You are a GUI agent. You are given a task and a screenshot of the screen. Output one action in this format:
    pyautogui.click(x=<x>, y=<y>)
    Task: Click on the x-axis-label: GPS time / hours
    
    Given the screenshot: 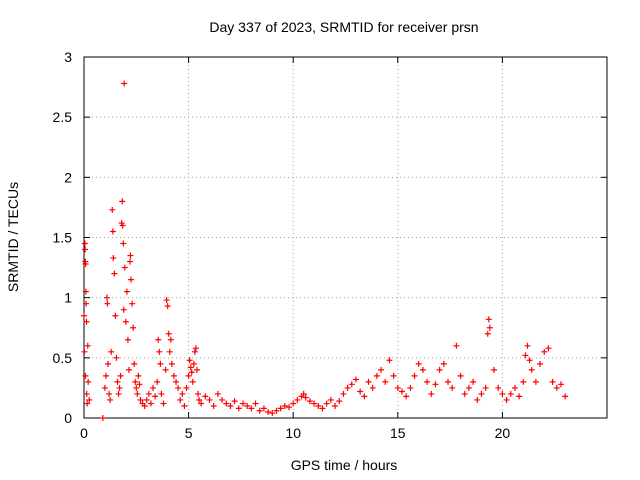 What is the action you would take?
    pyautogui.click(x=344, y=465)
    